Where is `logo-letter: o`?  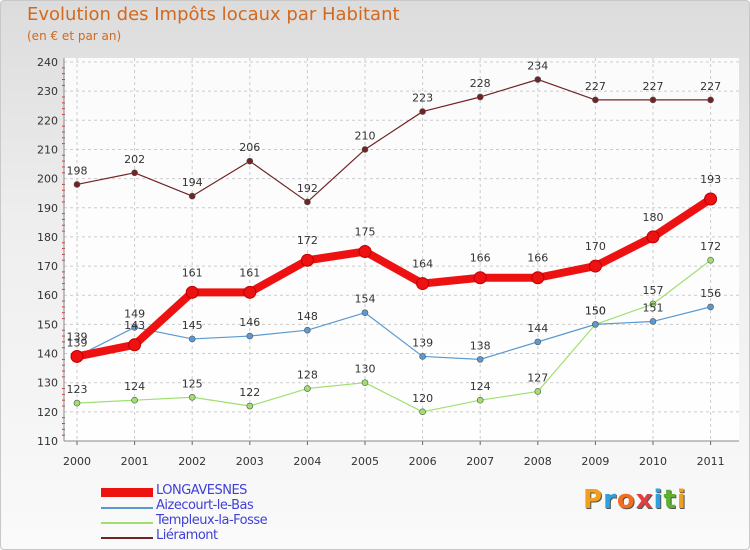
logo-letter: o is located at coordinates (626, 500).